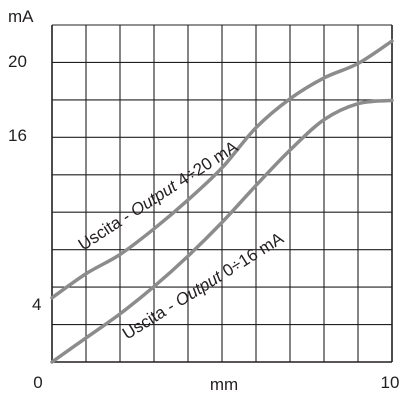 The height and width of the screenshot is (396, 406). I want to click on series-label-2: Uscita - Output 0÷16 mA, so click(203, 285).